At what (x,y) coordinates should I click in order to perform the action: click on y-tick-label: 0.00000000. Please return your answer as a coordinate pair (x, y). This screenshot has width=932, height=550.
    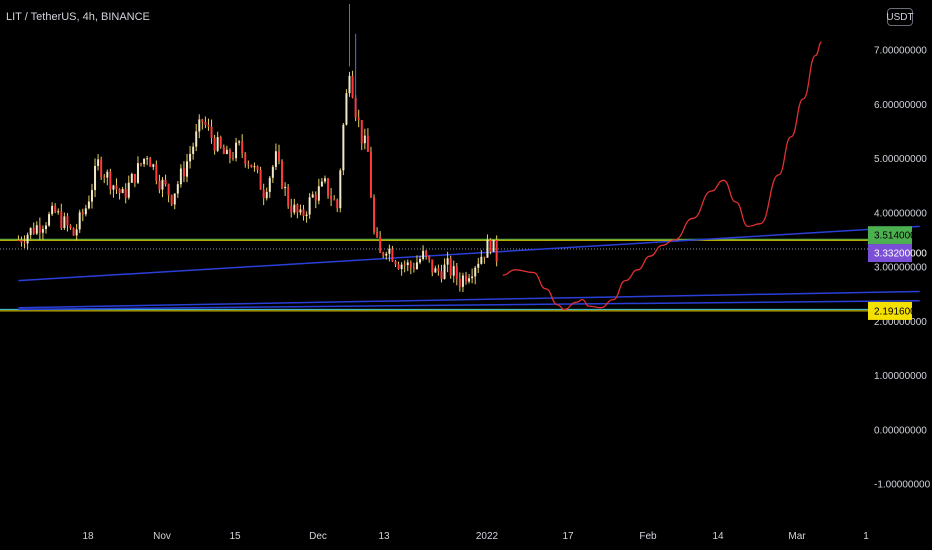
    Looking at the image, I should click on (900, 430).